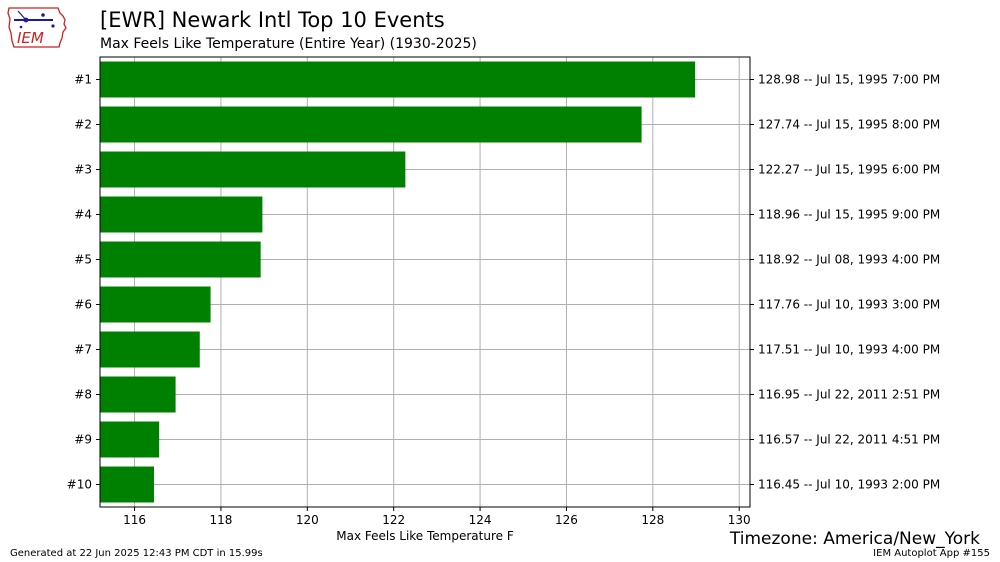 The width and height of the screenshot is (1000, 562). Describe the element at coordinates (83, 260) in the screenshot. I see `y-tick-label: #5` at that location.